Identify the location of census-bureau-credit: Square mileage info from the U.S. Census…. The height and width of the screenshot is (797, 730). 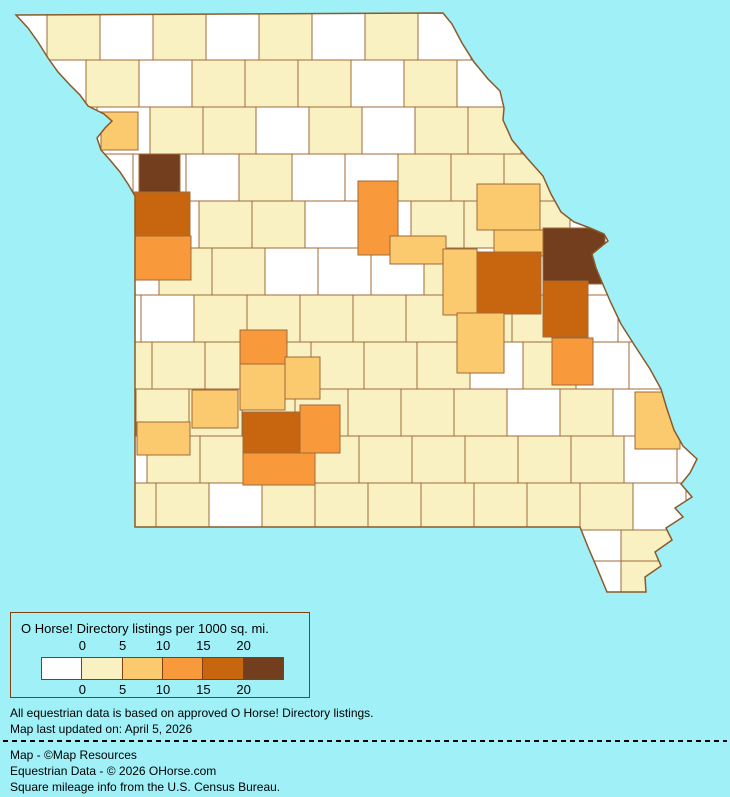
(145, 787).